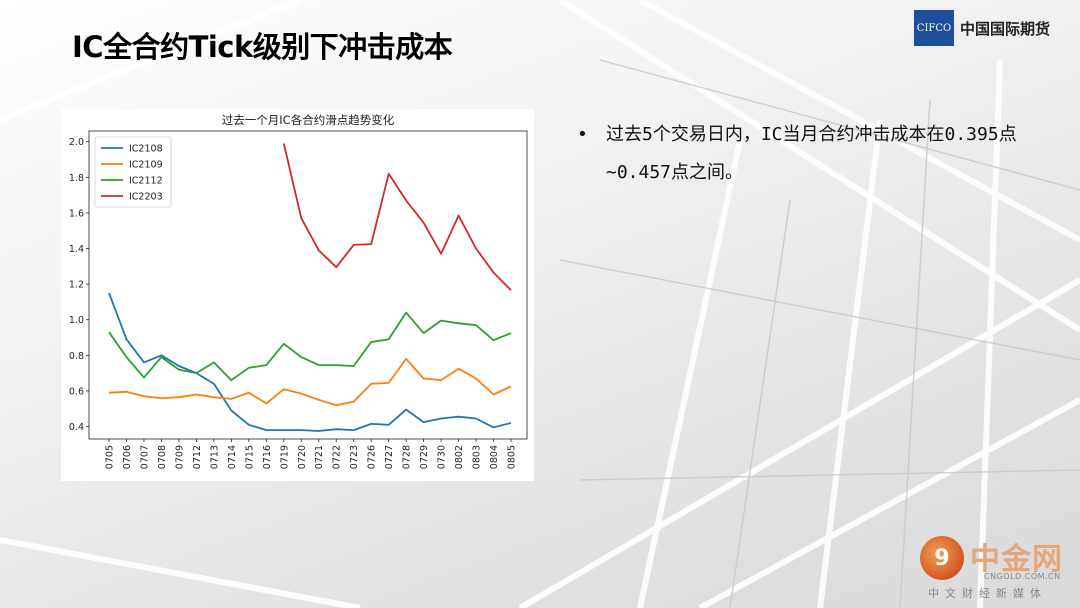 The image size is (1080, 608). I want to click on x-tick-label: 0727, so click(389, 457).